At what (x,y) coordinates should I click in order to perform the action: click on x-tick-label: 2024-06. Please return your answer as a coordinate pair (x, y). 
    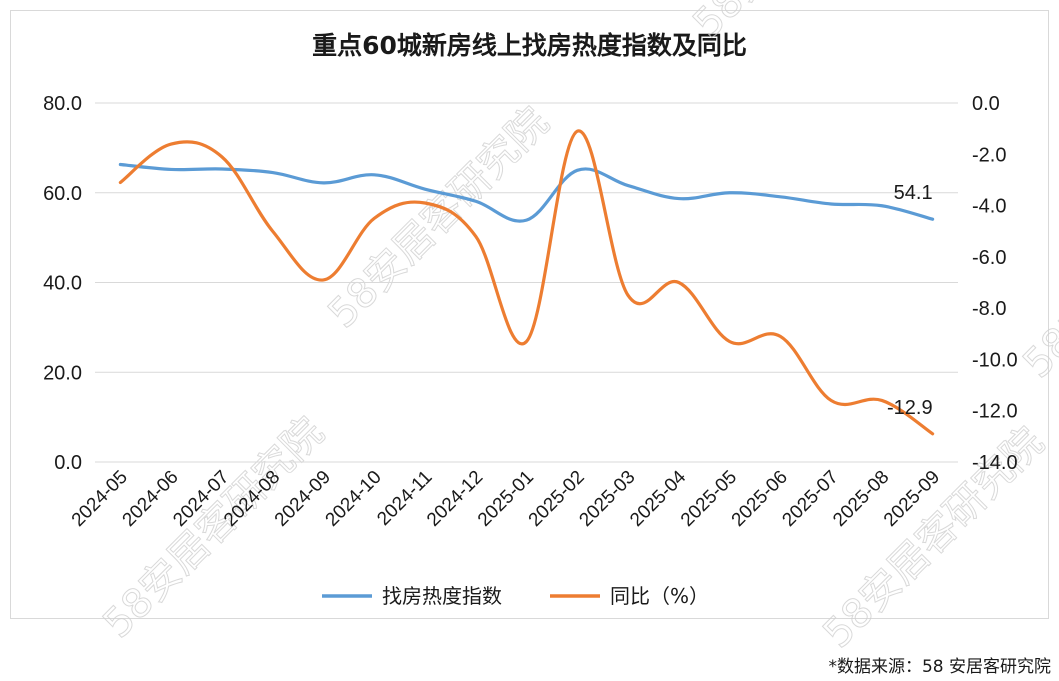
    Looking at the image, I should click on (151, 499).